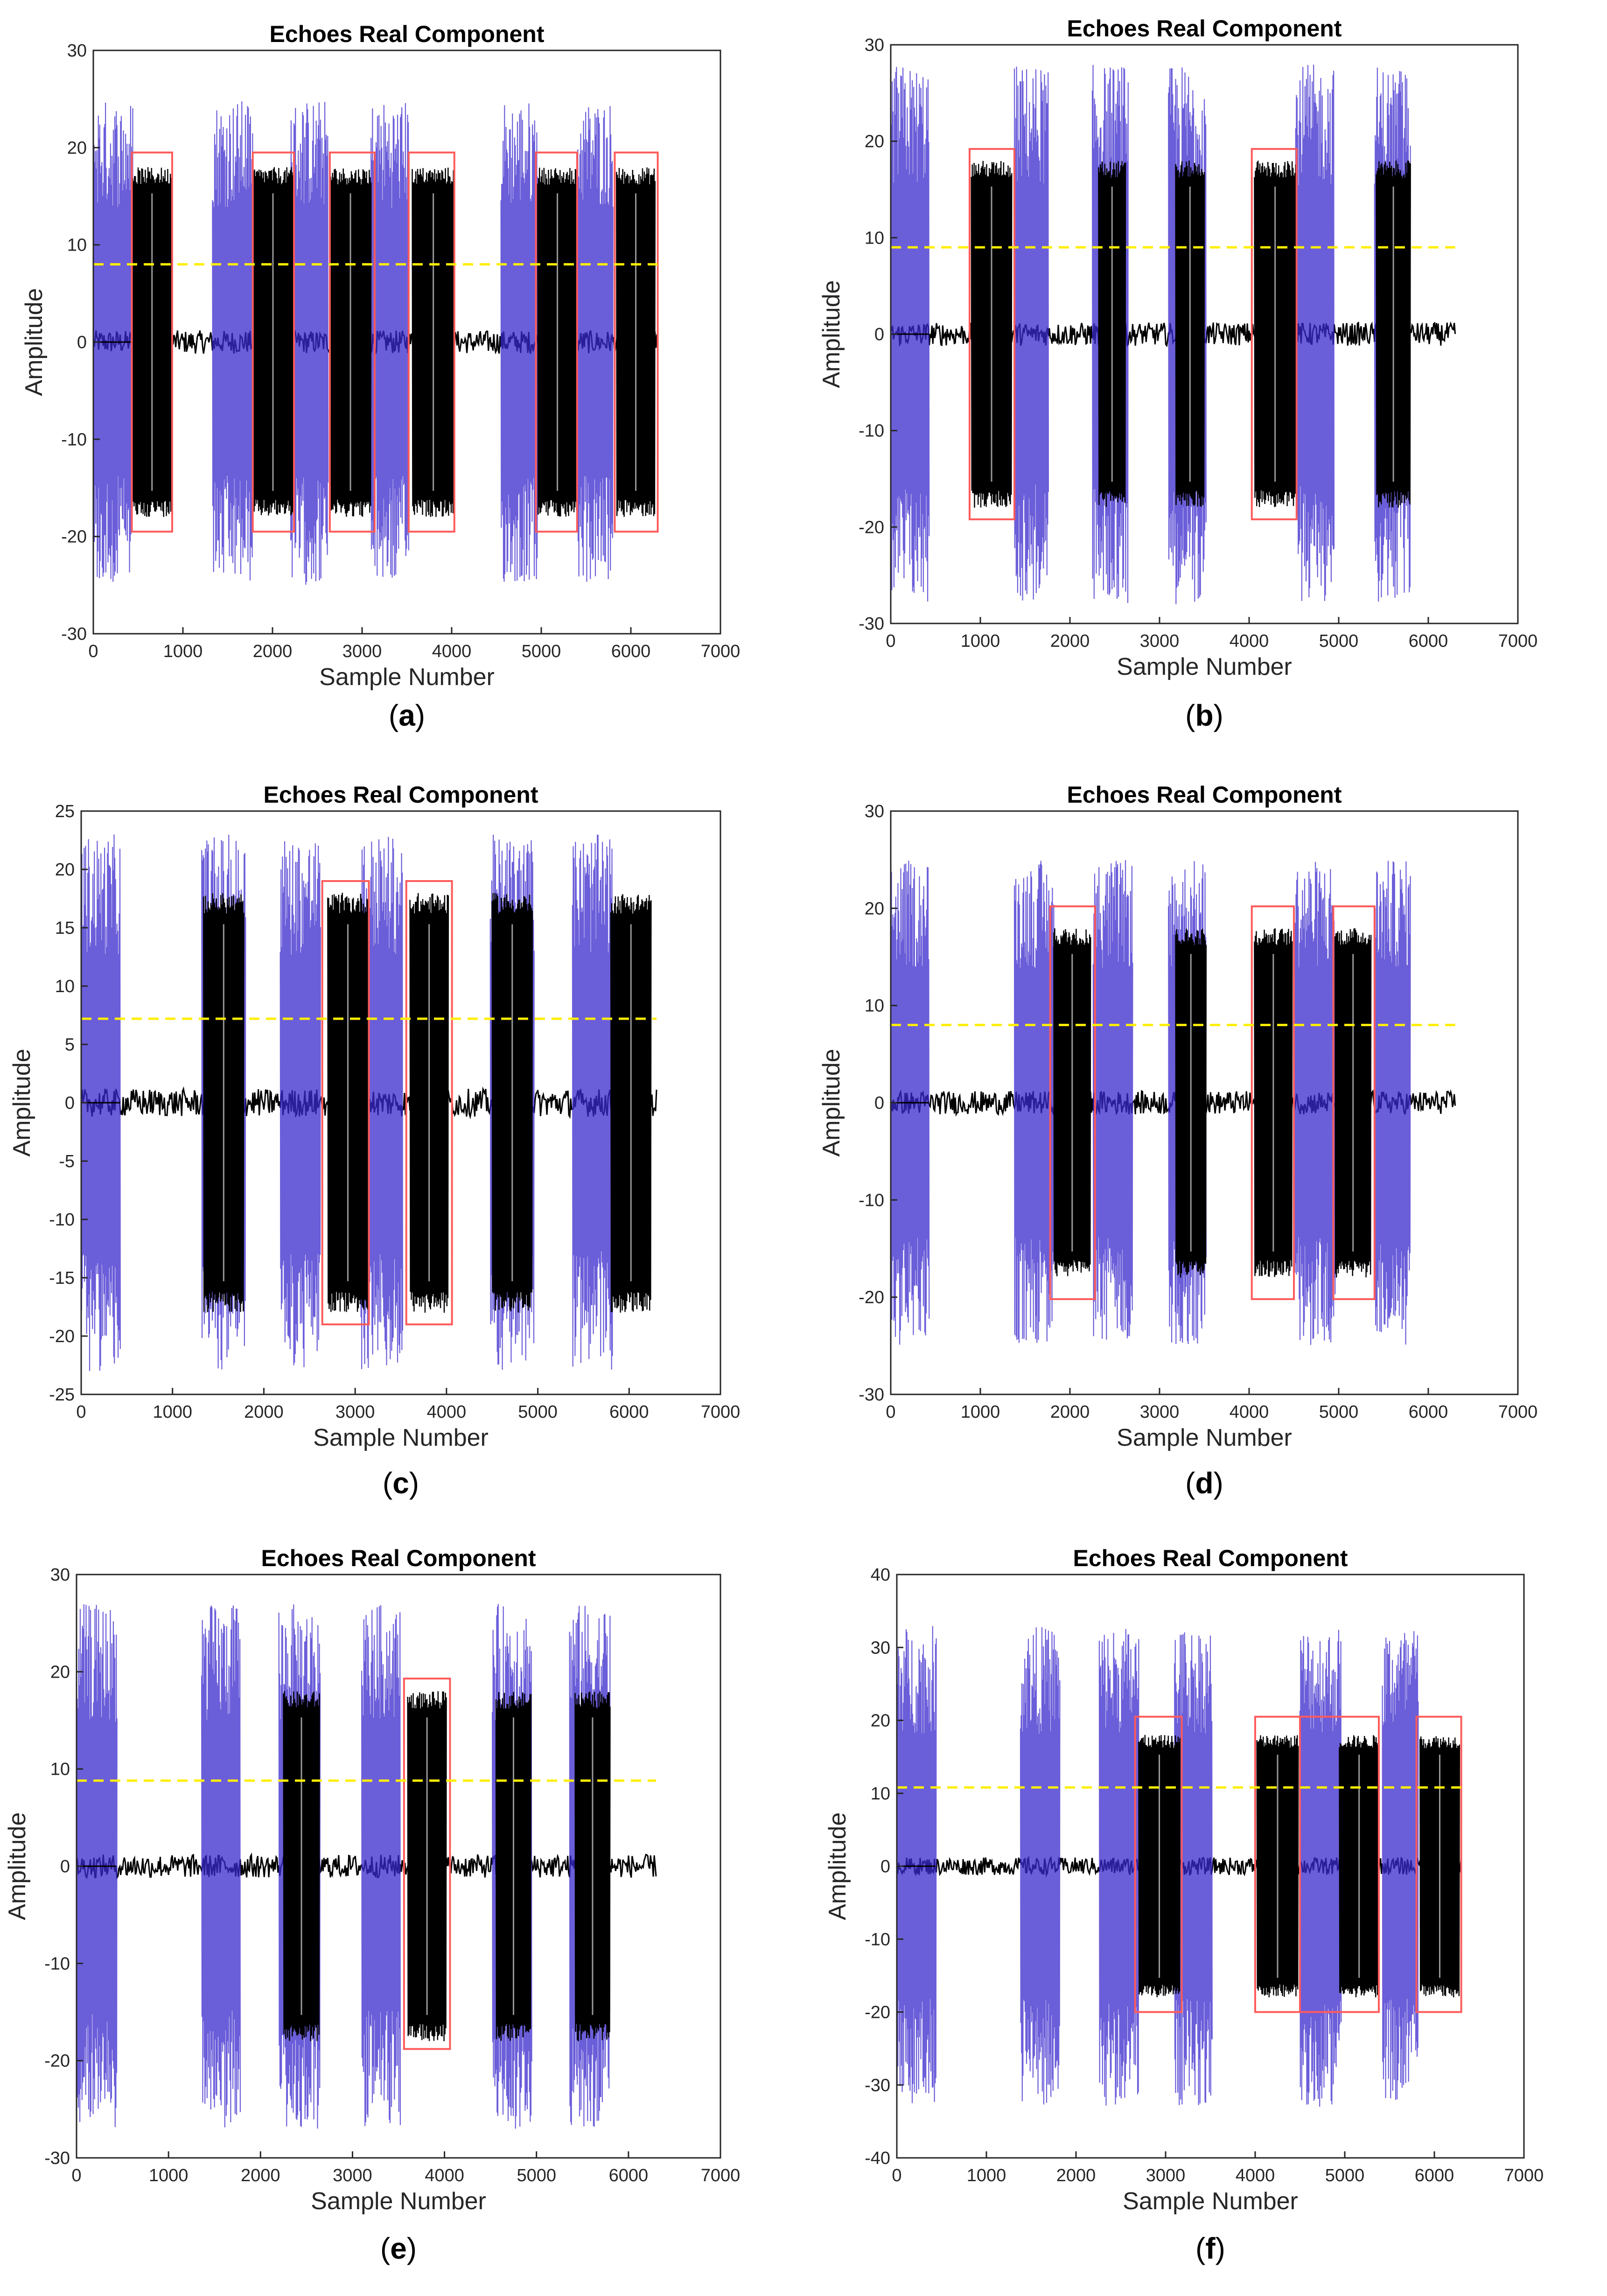 This screenshot has width=1607, height=2296. What do you see at coordinates (1210, 2248) in the screenshot?
I see `panel-caption: (f)` at bounding box center [1210, 2248].